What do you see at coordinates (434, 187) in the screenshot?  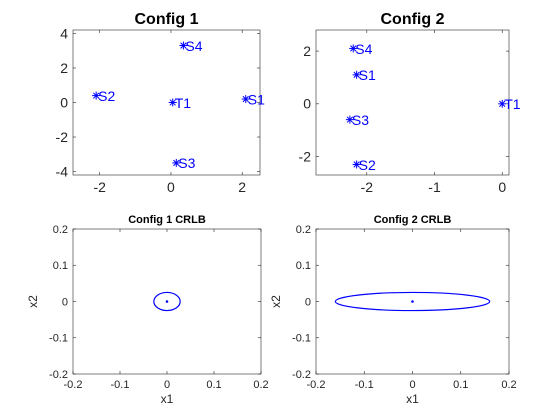 I see `x-tick-label: -1` at bounding box center [434, 187].